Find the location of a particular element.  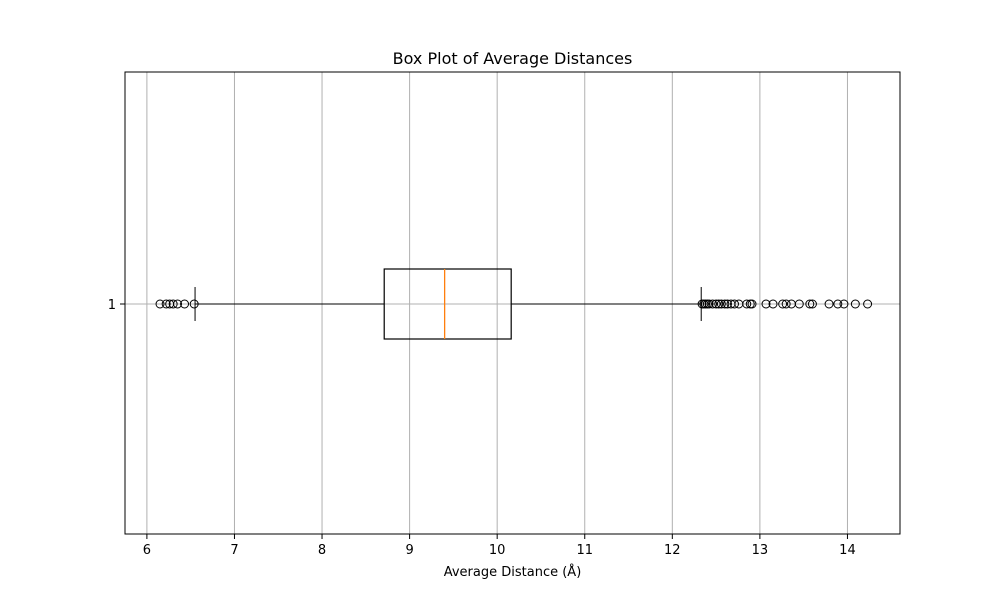

x-tick-label: 7 is located at coordinates (234, 550).